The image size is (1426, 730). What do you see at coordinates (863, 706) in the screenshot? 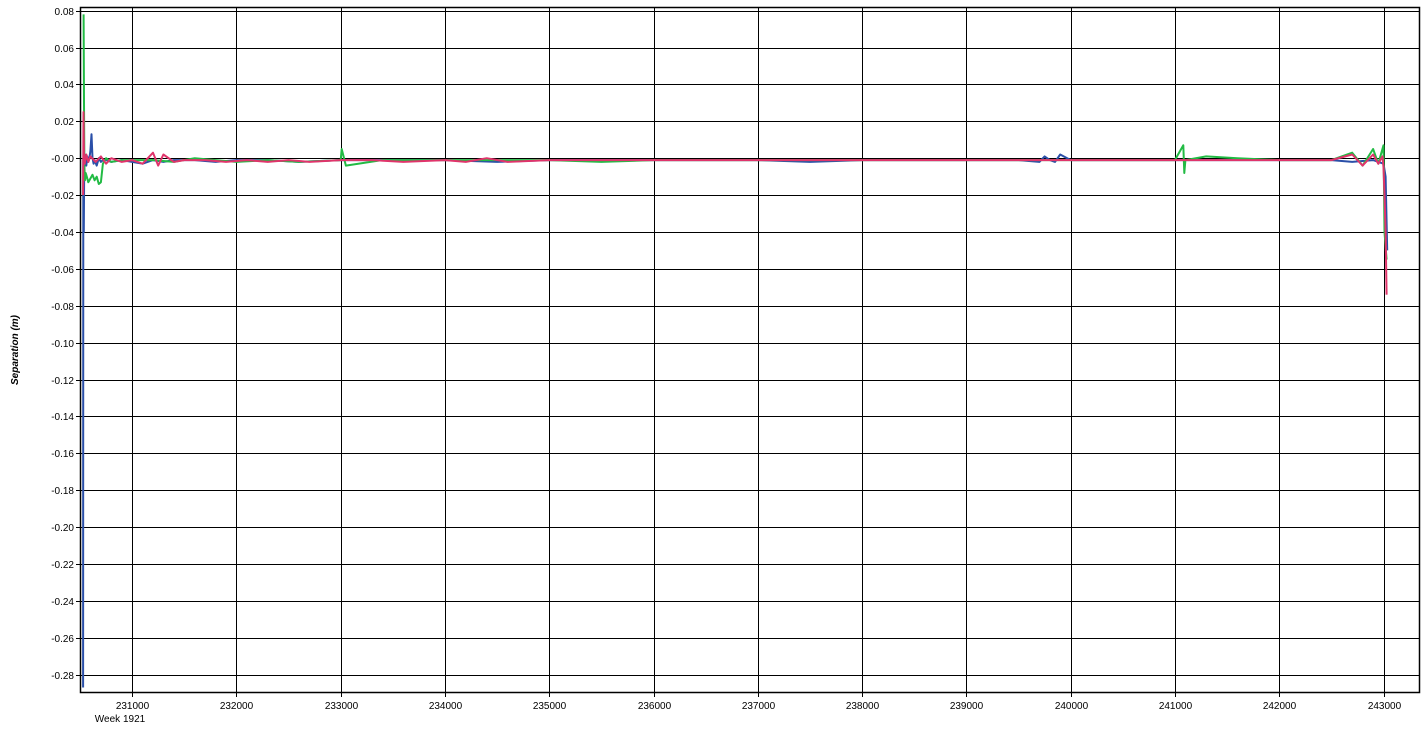
I see `x-tick-label: 238000` at bounding box center [863, 706].